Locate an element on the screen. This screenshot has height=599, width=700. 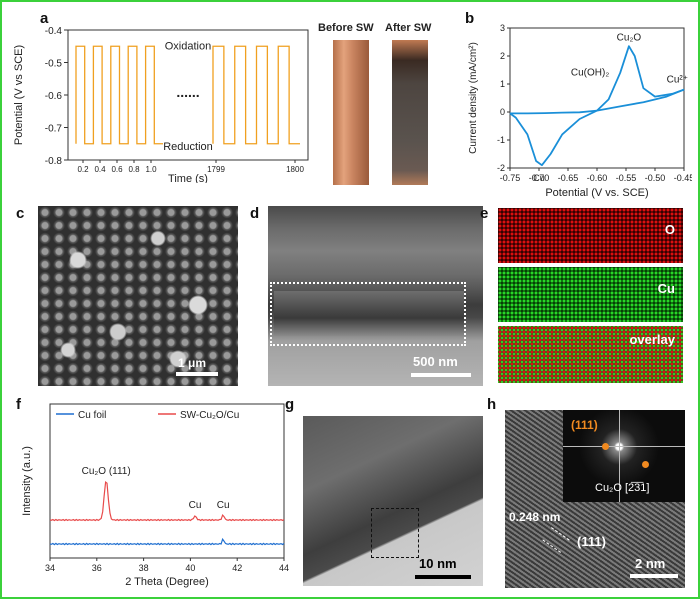
panel-b-xlabel: Potential (V vs. SCE) is located at coordinates (596, 193).